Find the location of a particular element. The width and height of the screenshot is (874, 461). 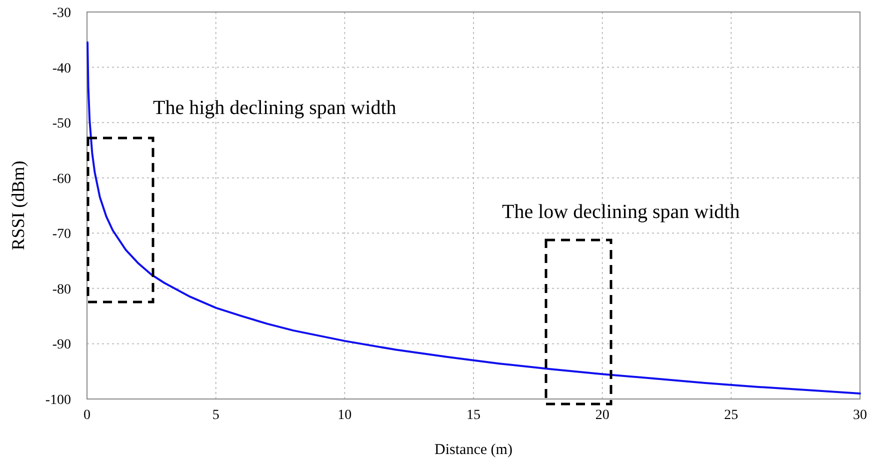

y-axis-title: RSSI (dBm) is located at coordinates (18, 205).